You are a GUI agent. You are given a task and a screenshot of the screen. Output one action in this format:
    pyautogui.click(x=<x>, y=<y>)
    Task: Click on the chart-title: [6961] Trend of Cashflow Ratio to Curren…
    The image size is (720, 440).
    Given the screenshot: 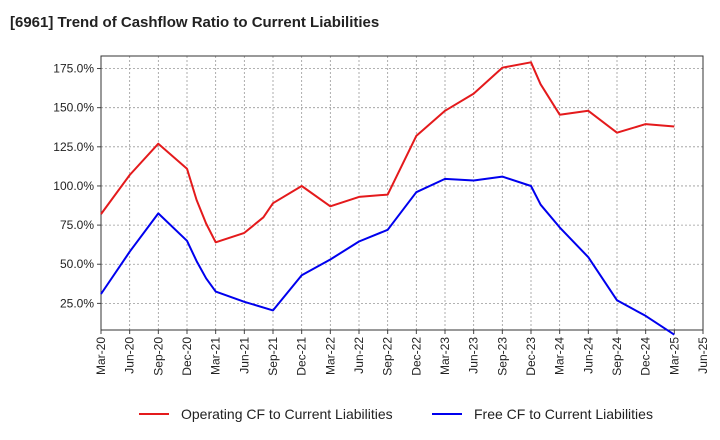 What is the action you would take?
    pyautogui.click(x=195, y=22)
    